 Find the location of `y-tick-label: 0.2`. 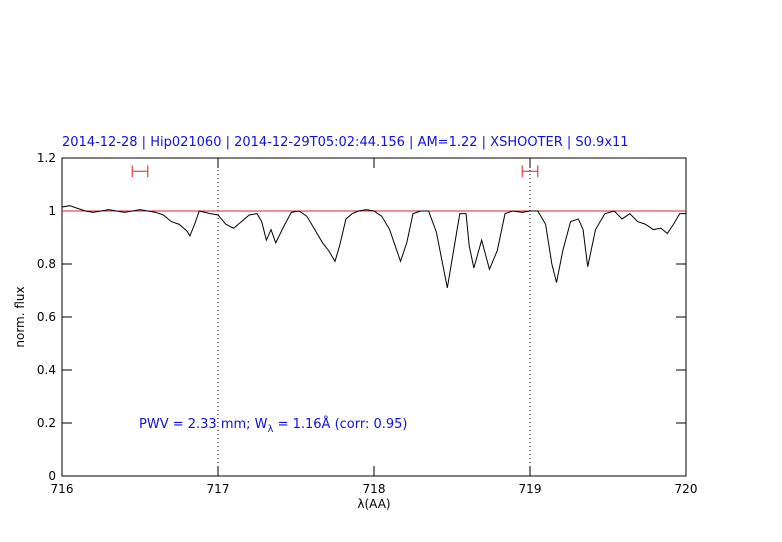

y-tick-label: 0.2 is located at coordinates (46, 423).